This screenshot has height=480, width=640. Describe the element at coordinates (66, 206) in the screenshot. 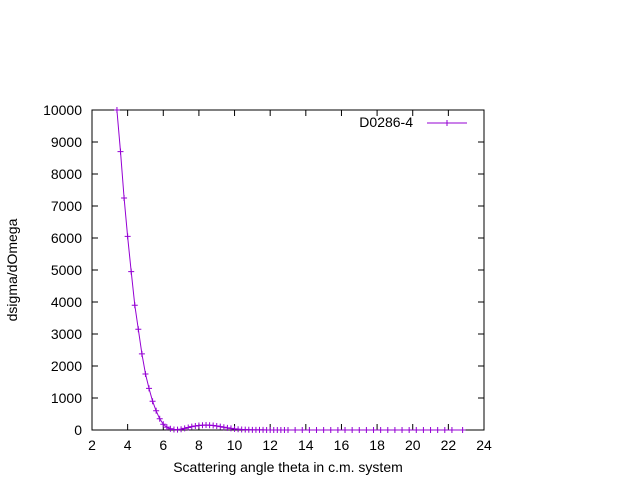

I see `y-tick-label: 7000` at that location.